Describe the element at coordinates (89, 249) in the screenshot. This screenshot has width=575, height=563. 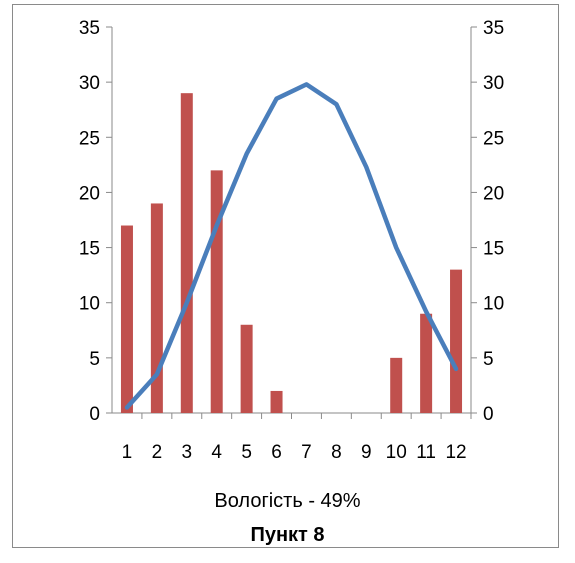
I see `y-tick-label-left: 15` at that location.